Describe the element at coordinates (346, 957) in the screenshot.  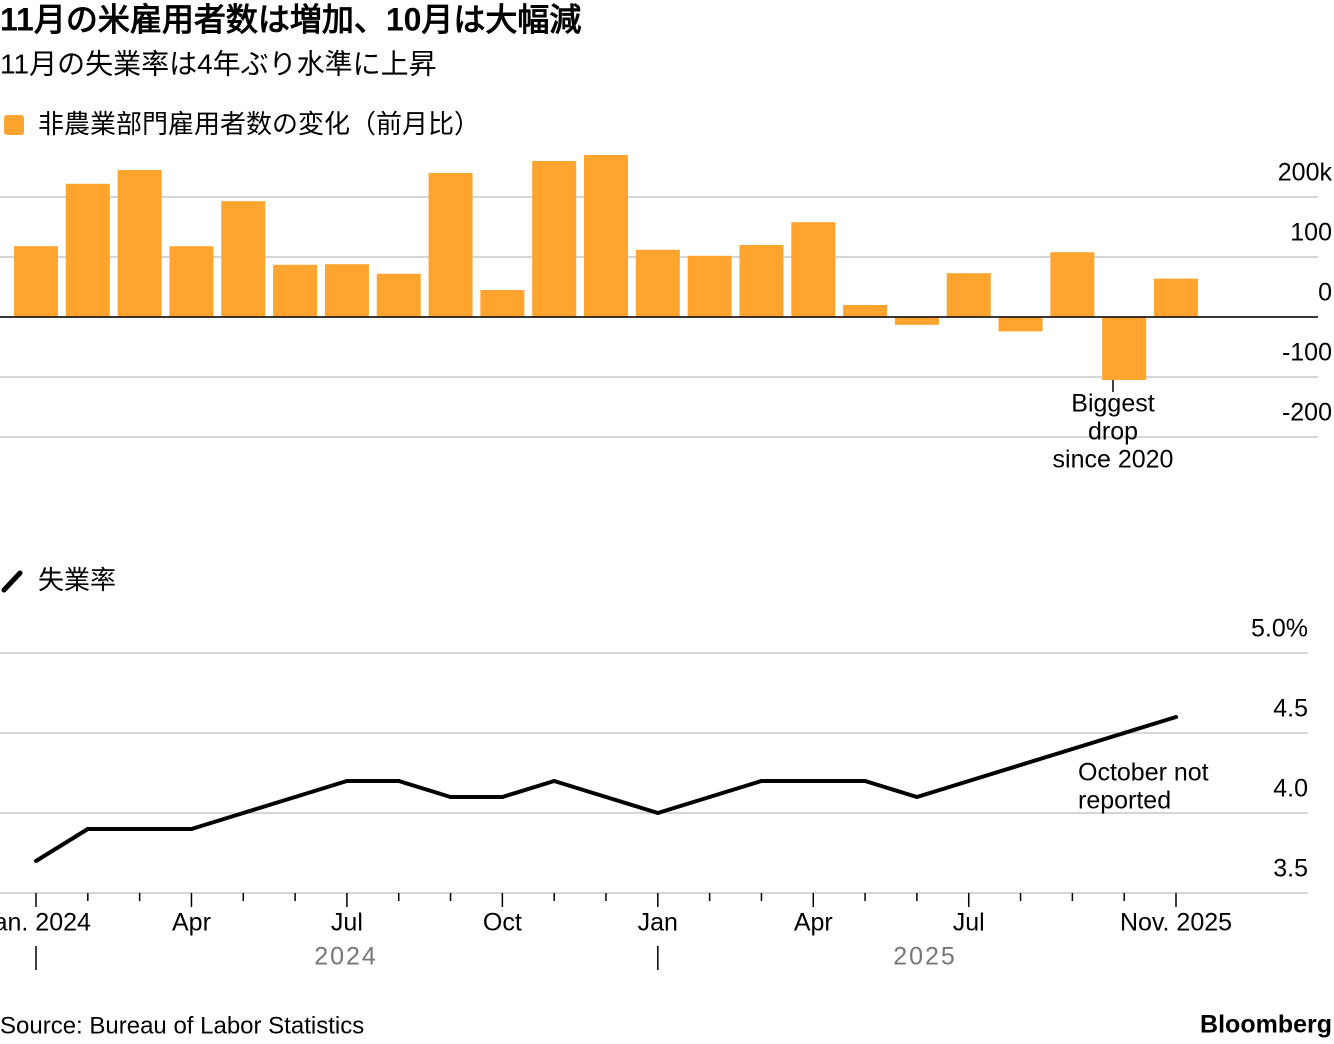
I see `year-label: 2024` at that location.